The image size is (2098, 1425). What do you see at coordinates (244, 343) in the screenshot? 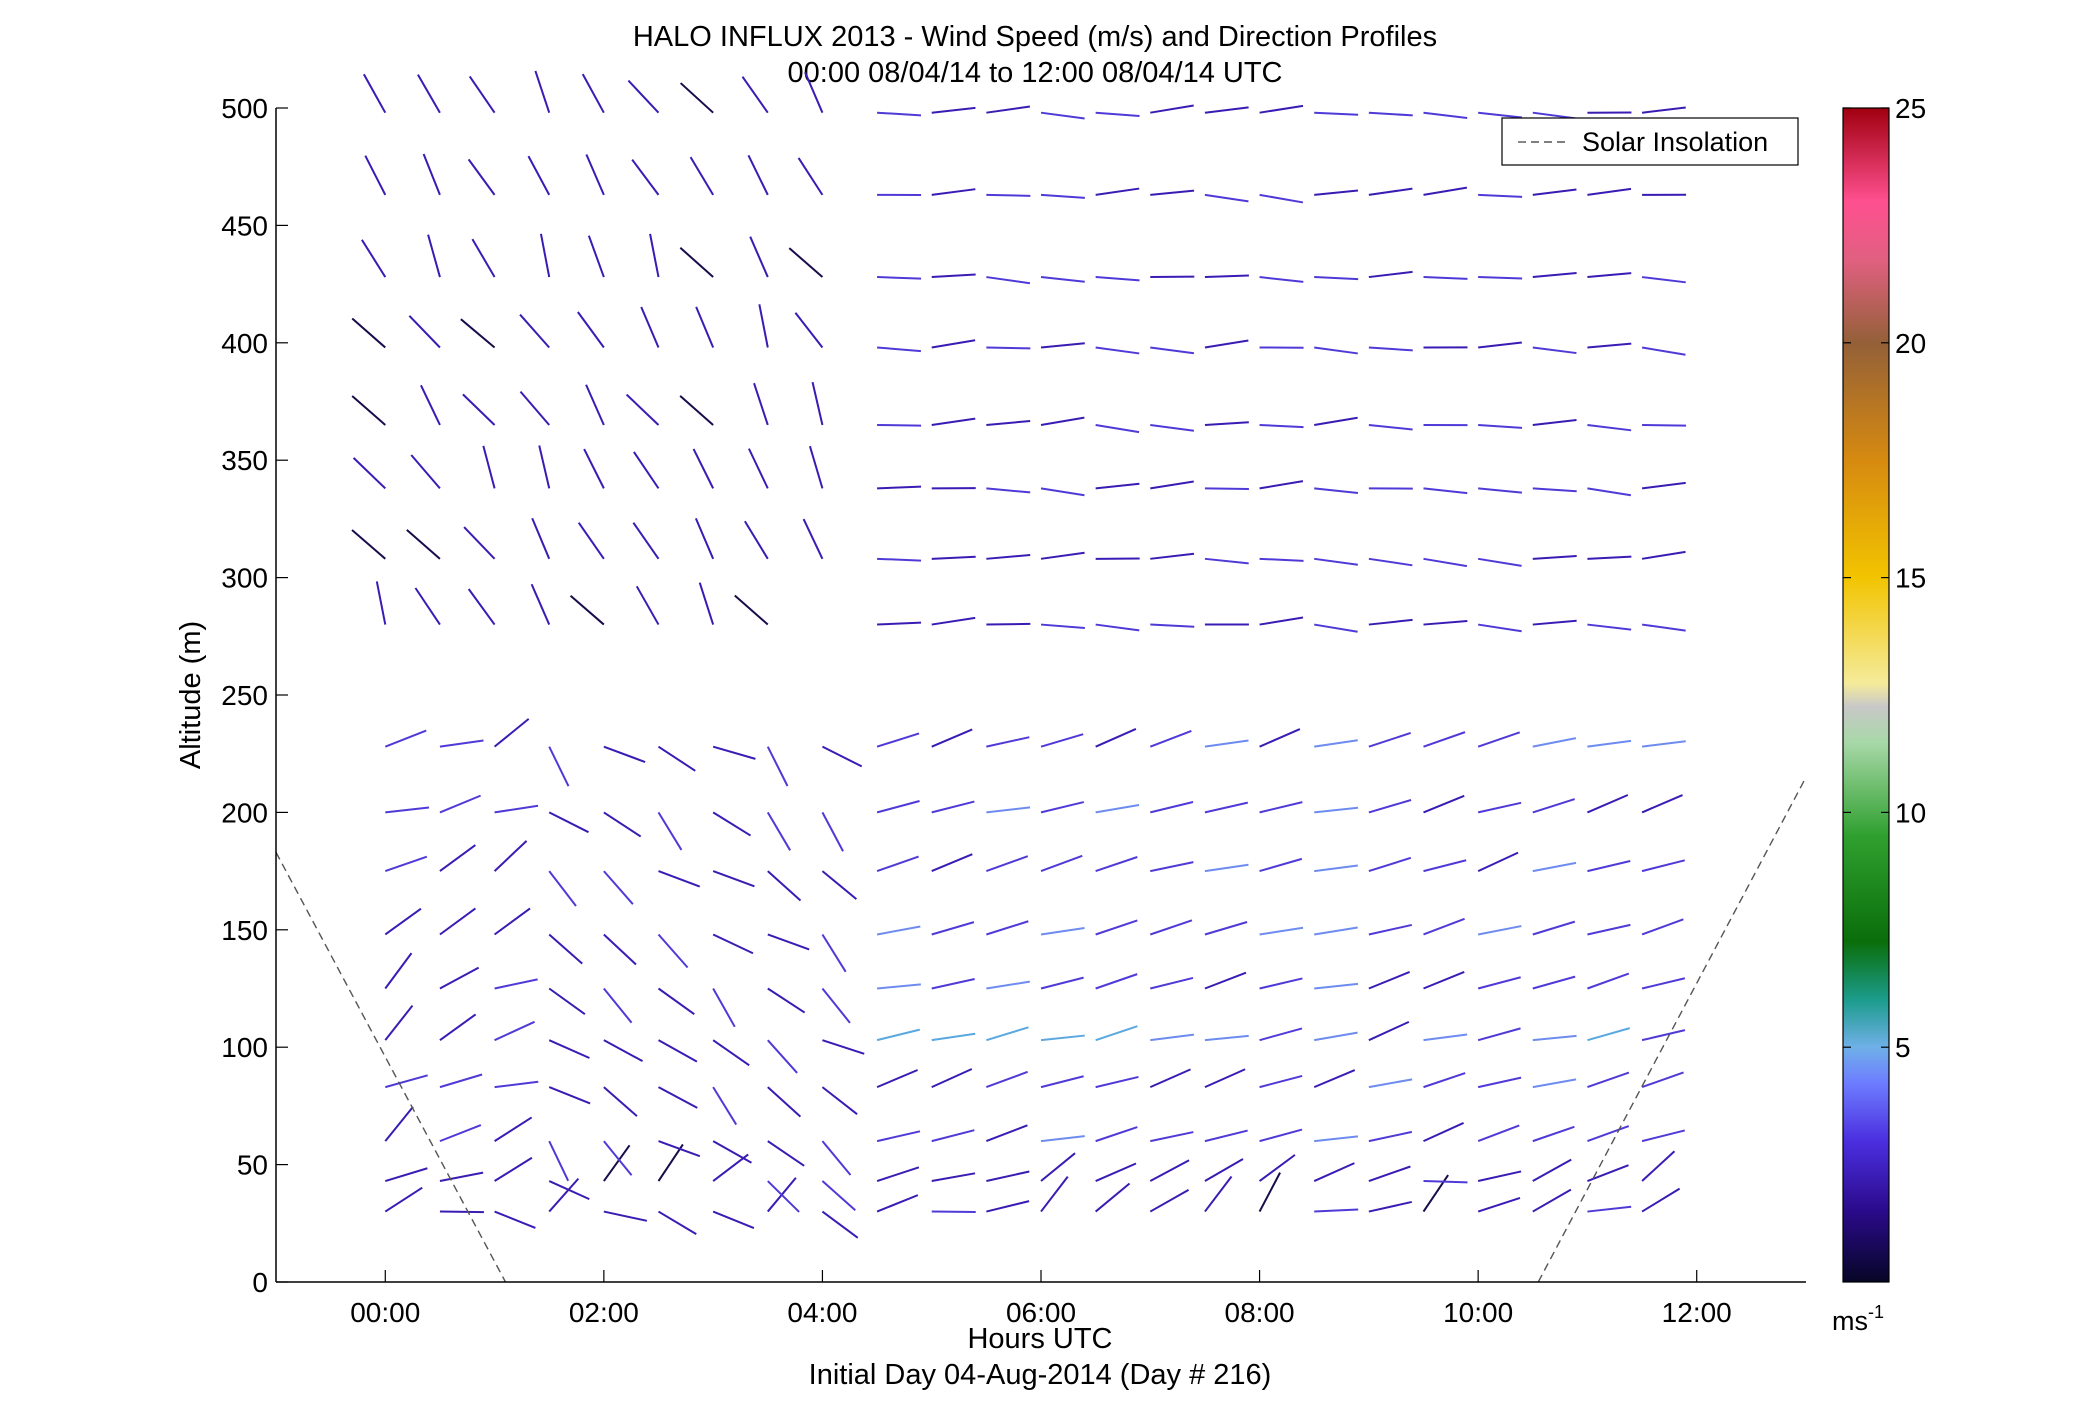
I see `y-tick-label: 400` at bounding box center [244, 343].